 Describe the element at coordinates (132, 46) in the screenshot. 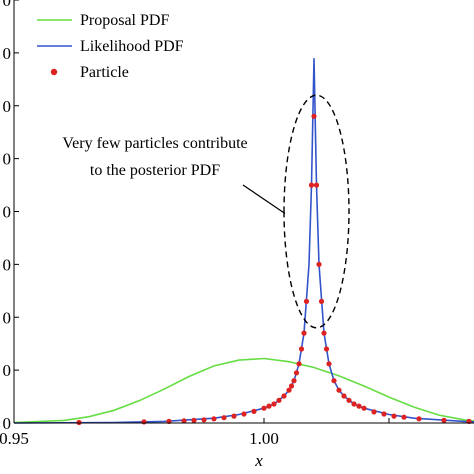

I see `likelihood-pdf-legend-label: Likelihood PDF` at that location.